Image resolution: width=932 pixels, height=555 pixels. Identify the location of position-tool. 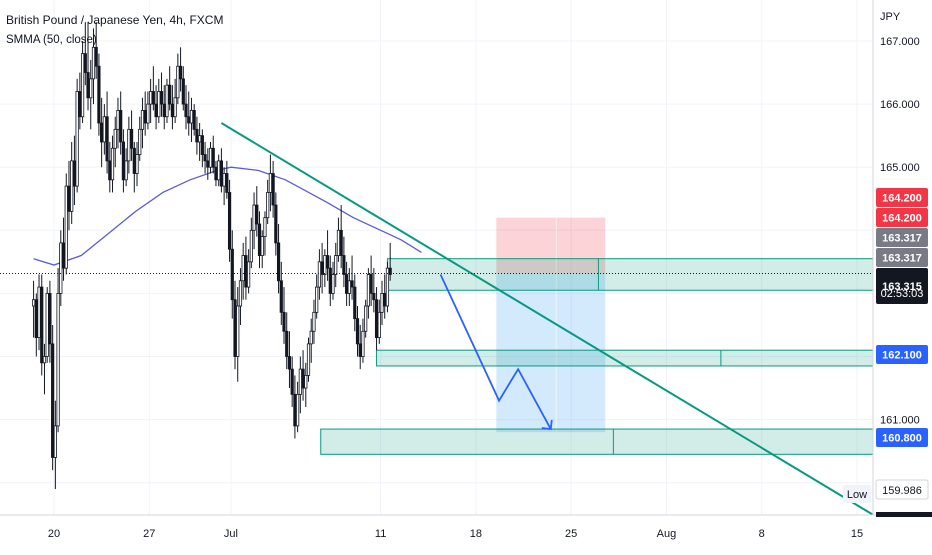
(551, 325).